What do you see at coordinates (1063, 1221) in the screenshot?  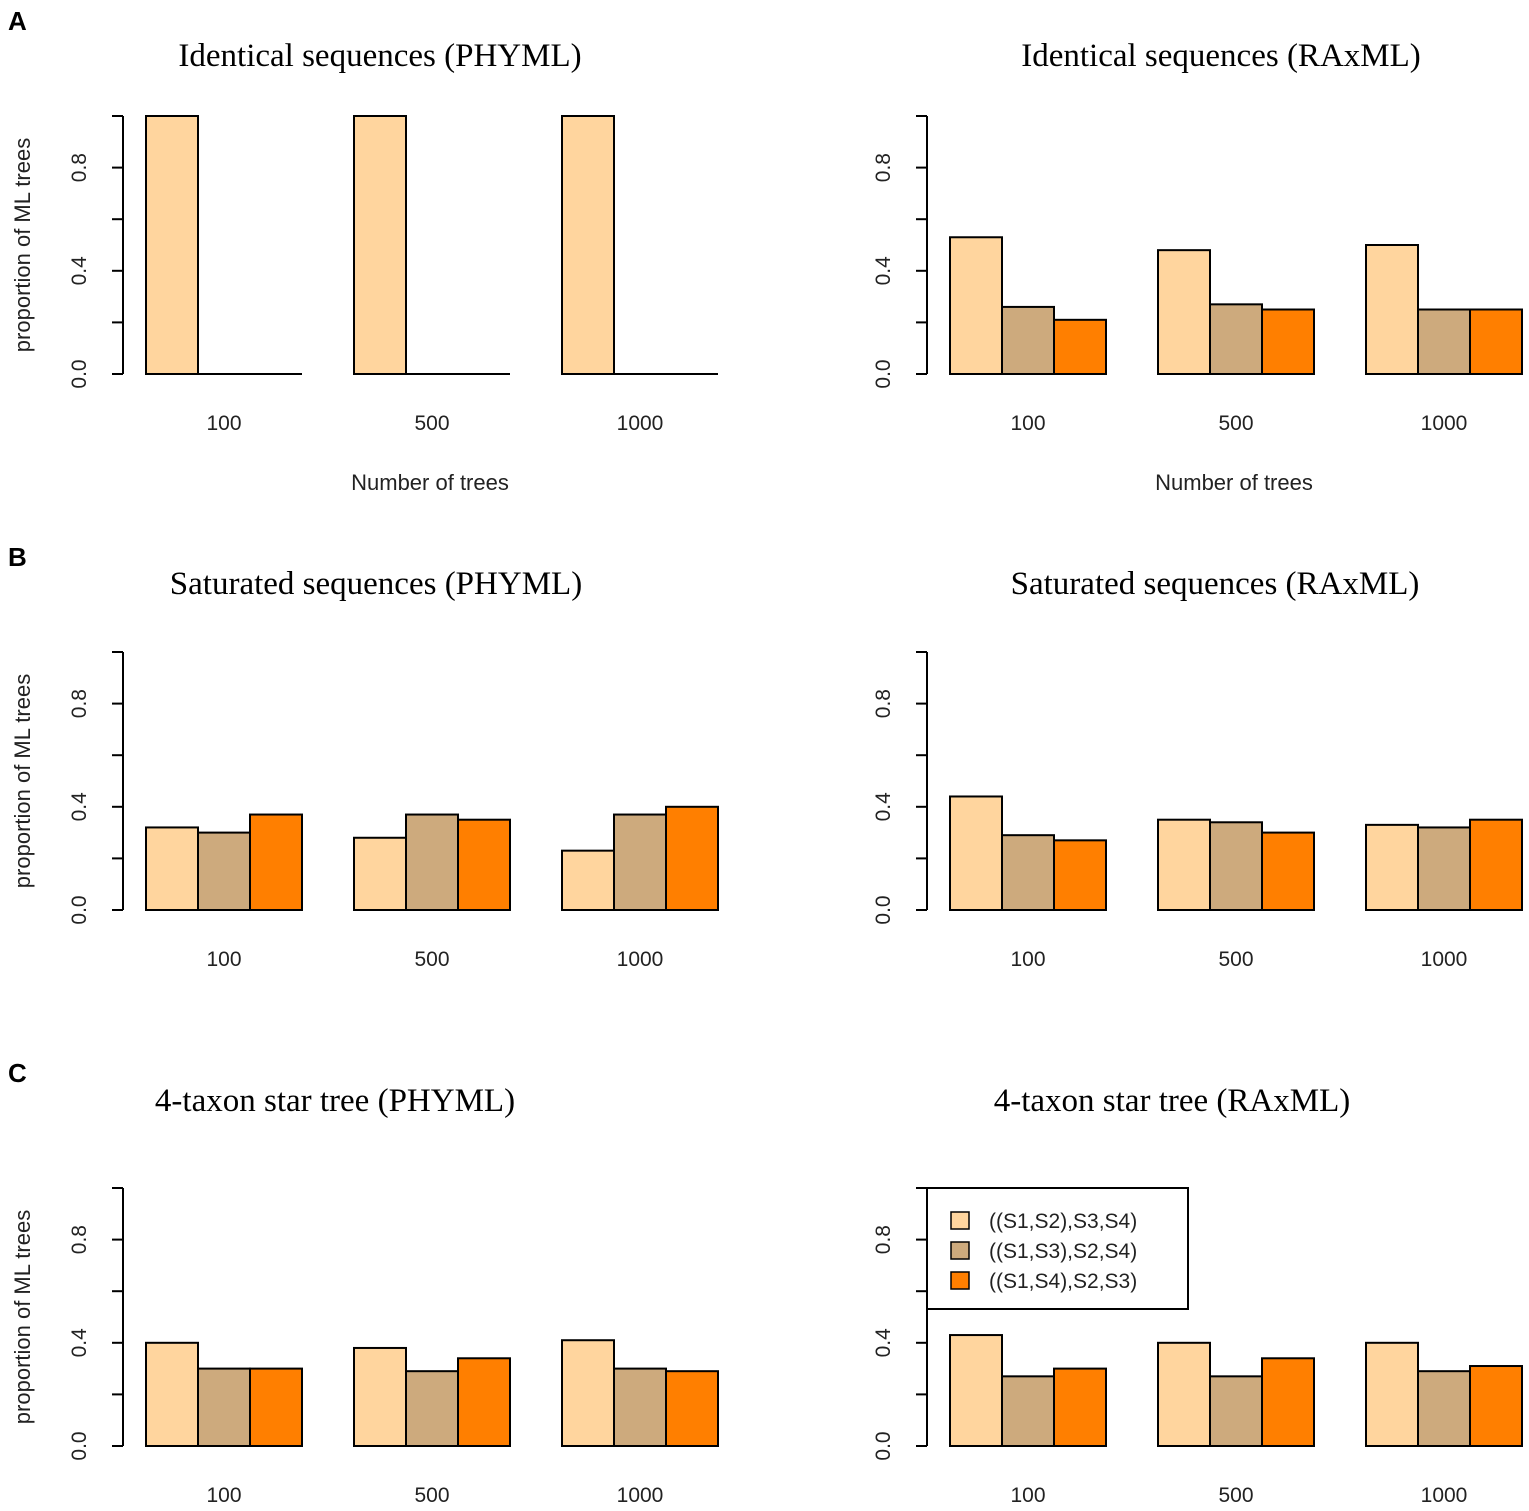 I see `legend-label: ((S1,S2),S3,S4)` at bounding box center [1063, 1221].